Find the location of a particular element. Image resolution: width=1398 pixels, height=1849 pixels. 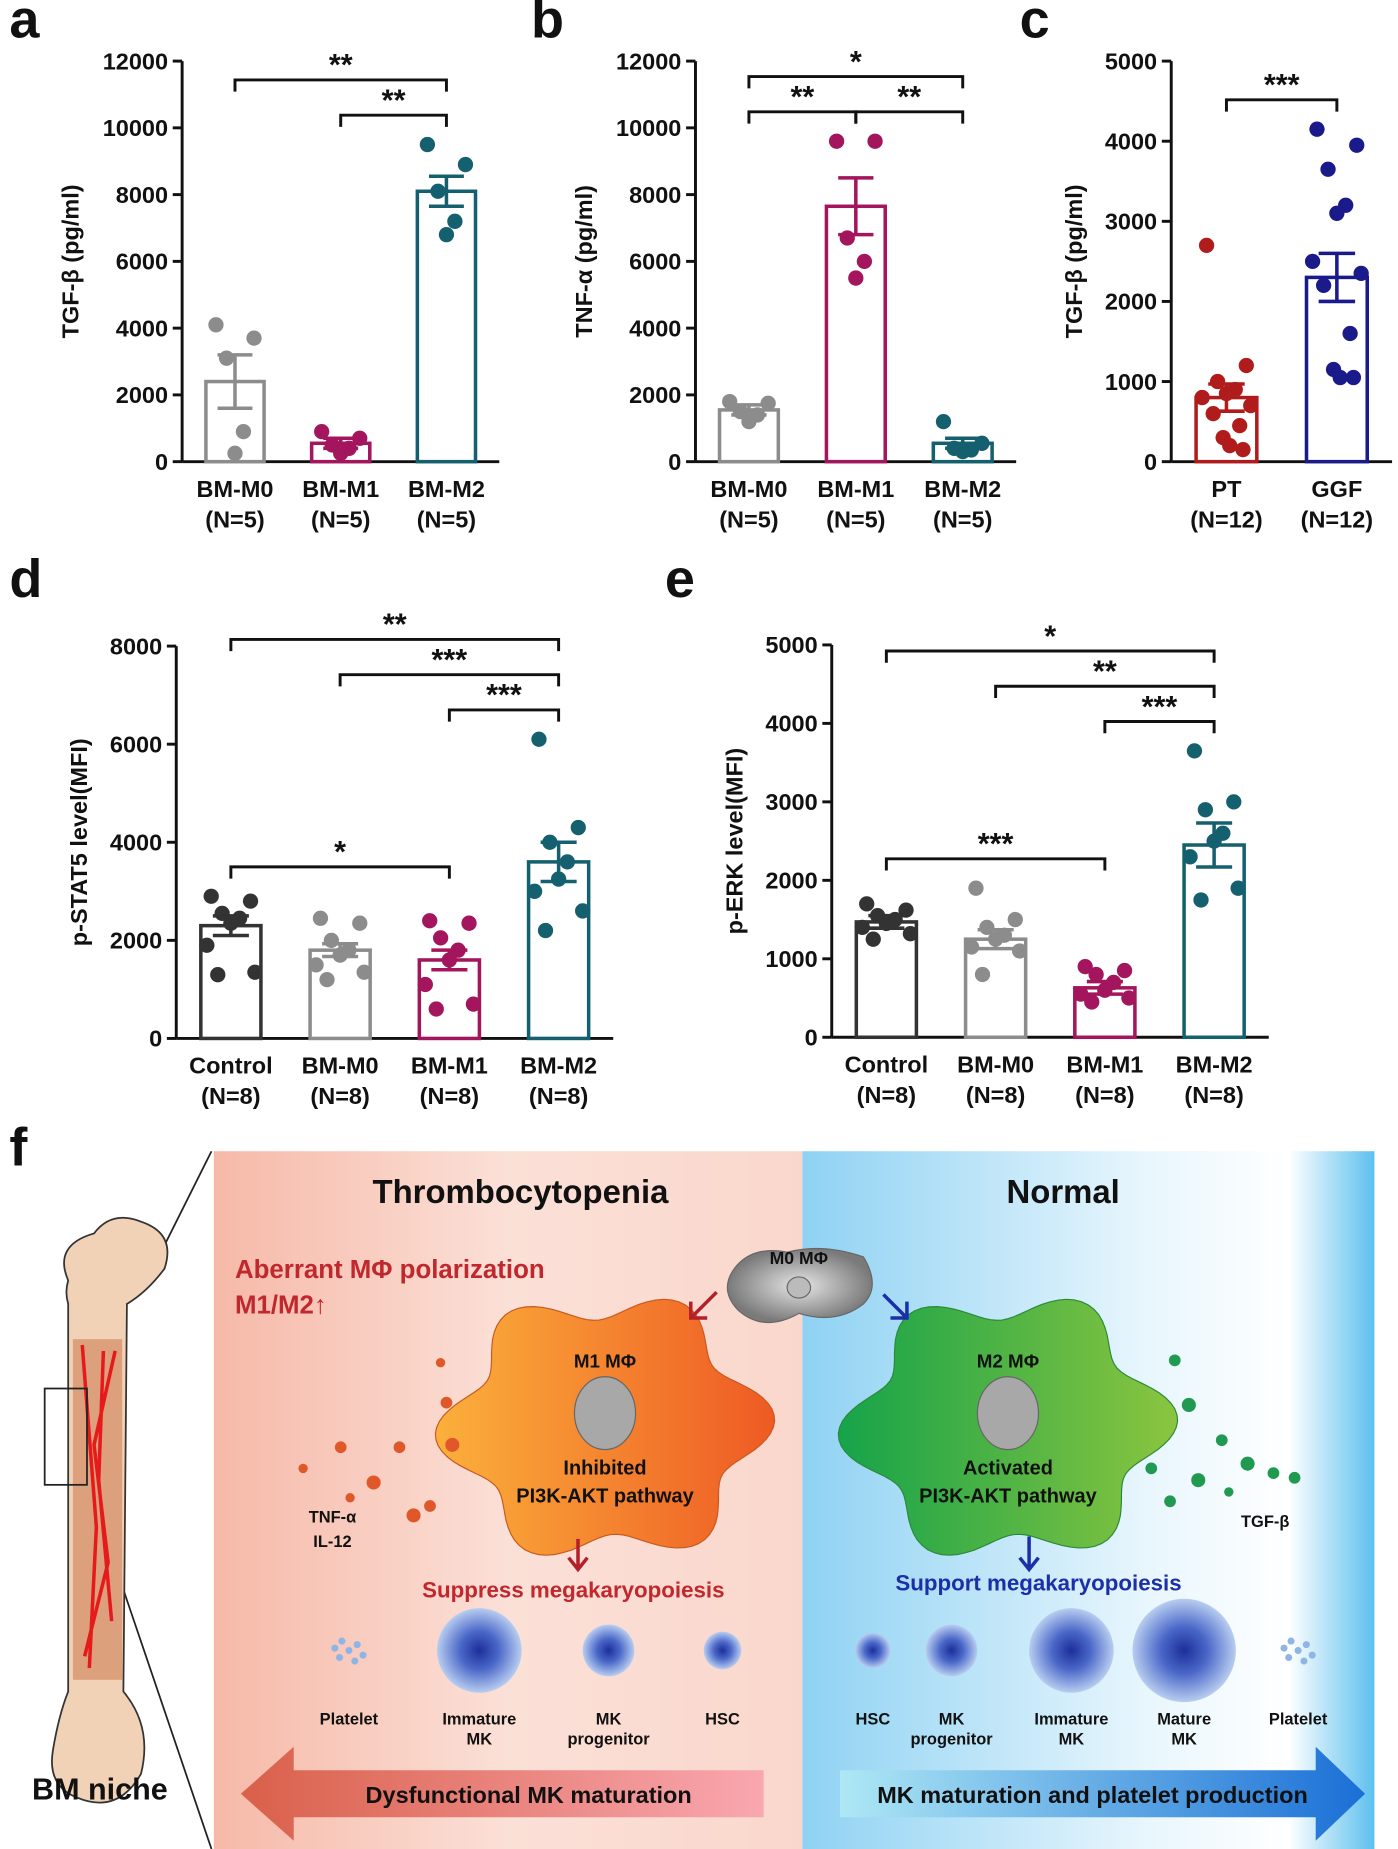

m1-pathway: Inhibited is located at coordinates (604, 1468).